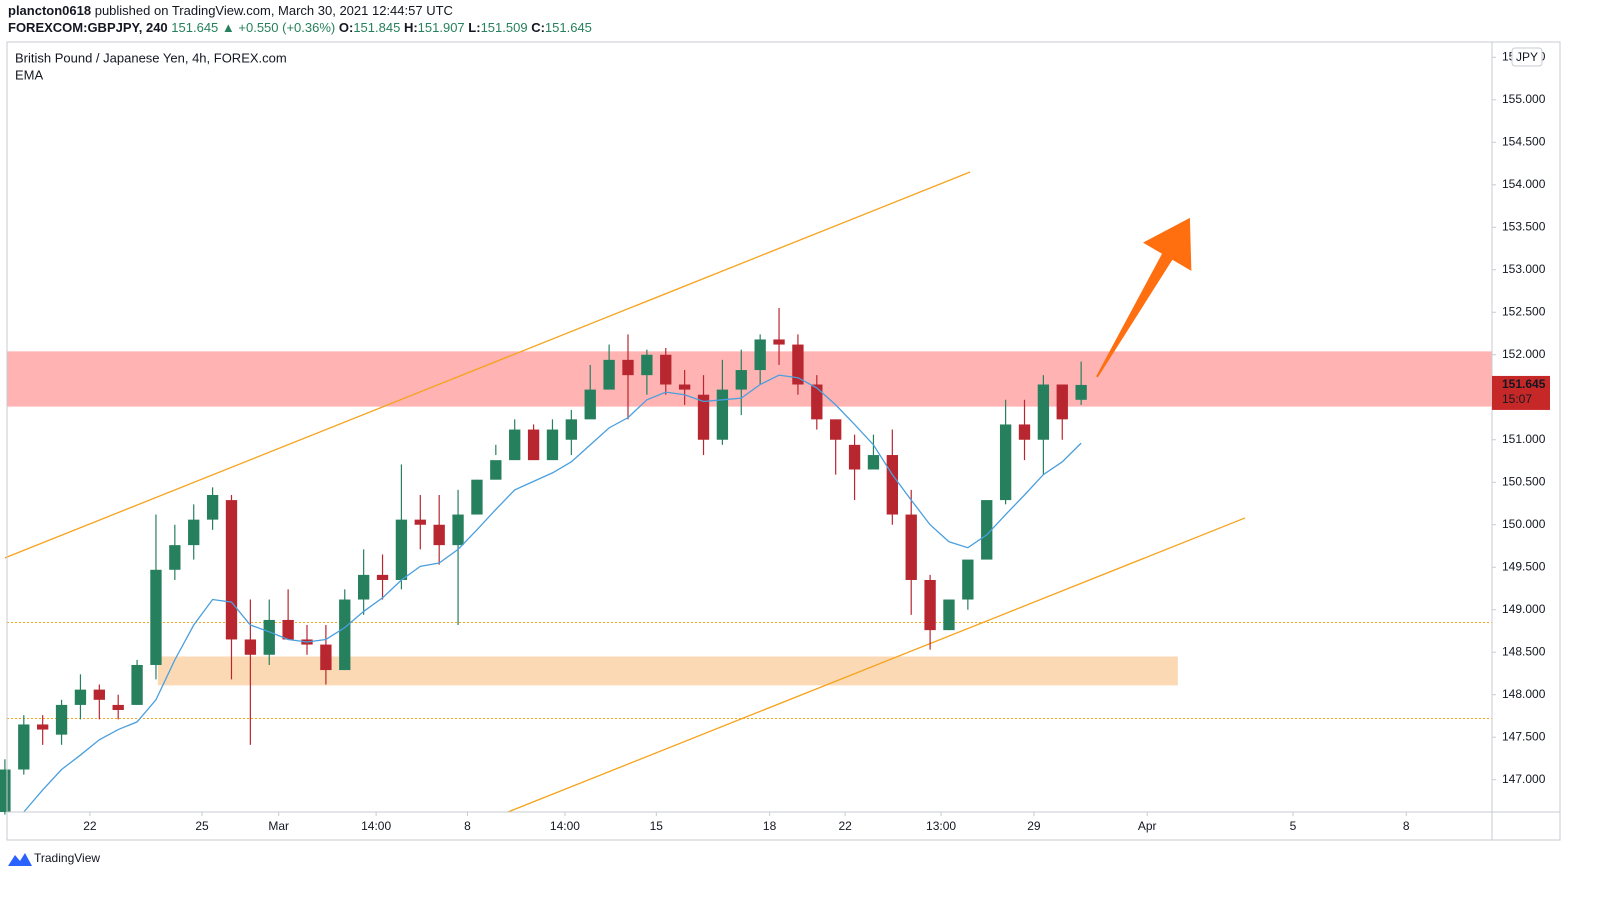  What do you see at coordinates (1524, 226) in the screenshot?
I see `y-tick-label: 153.500` at bounding box center [1524, 226].